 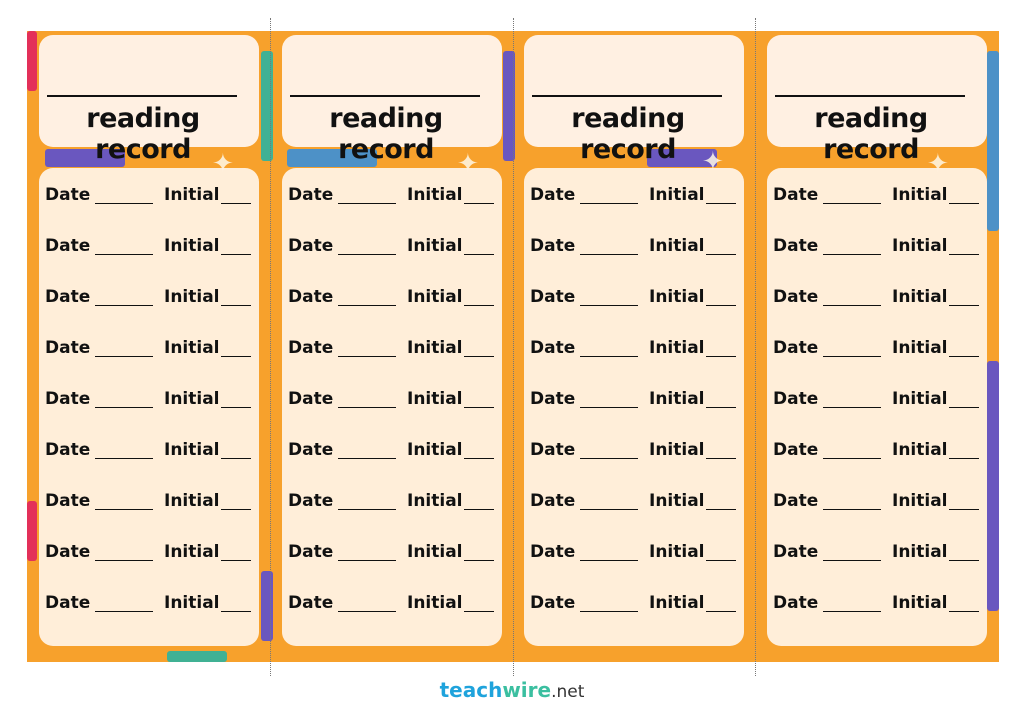 I want to click on record-row: Date Initial, so click(x=877, y=554).